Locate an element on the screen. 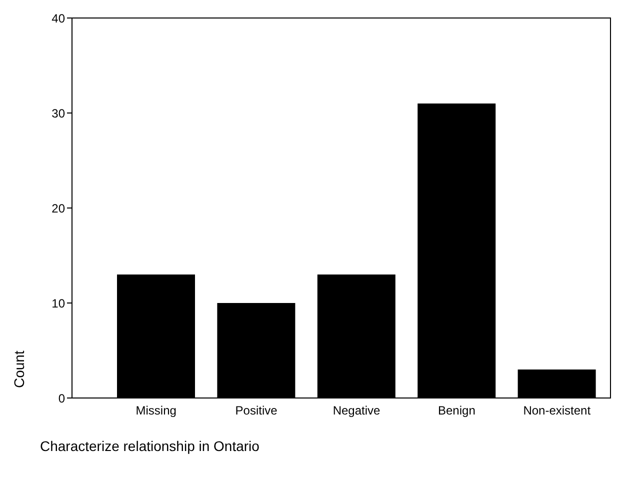 The image size is (619, 480). y-tick-label: 30 is located at coordinates (59, 113).